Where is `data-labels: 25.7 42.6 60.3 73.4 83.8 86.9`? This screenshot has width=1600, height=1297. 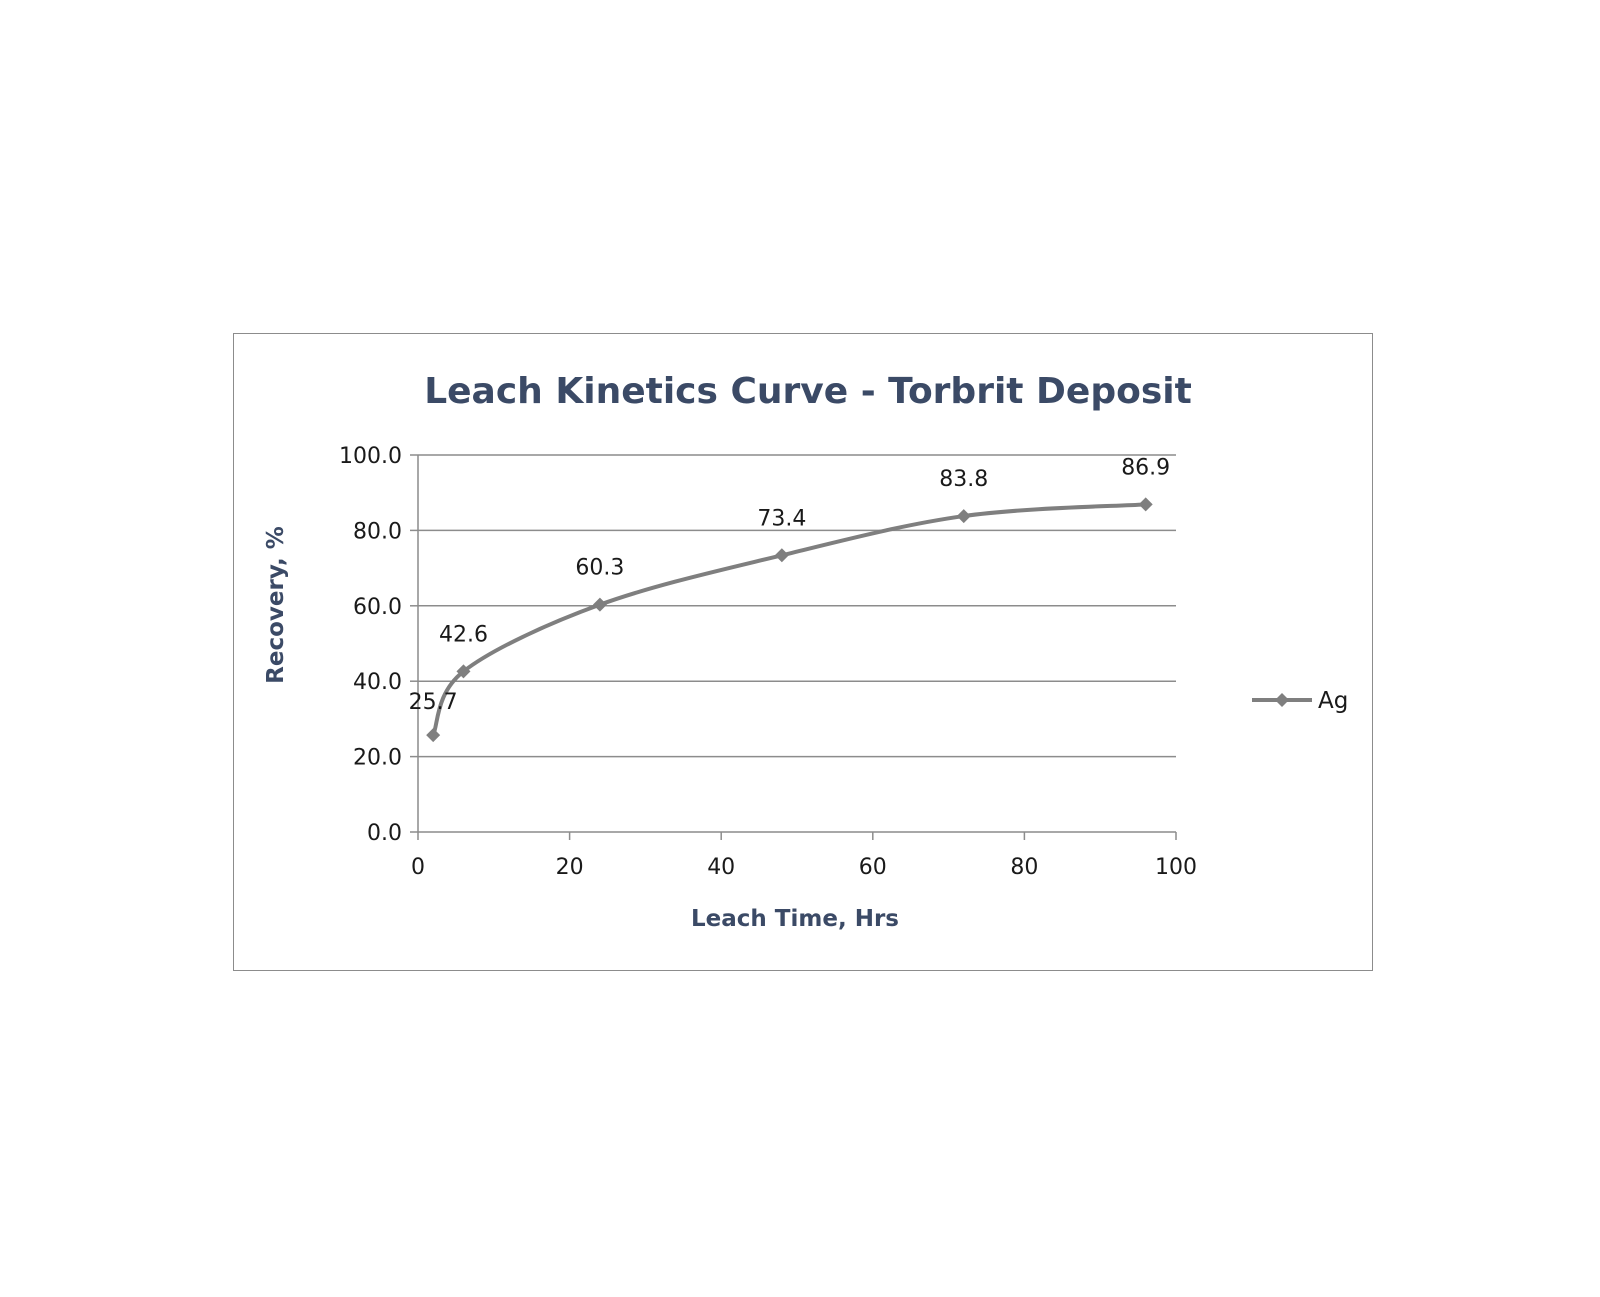
data-labels: 25.7 42.6 60.3 73.4 83.8 86.9 is located at coordinates (790, 585).